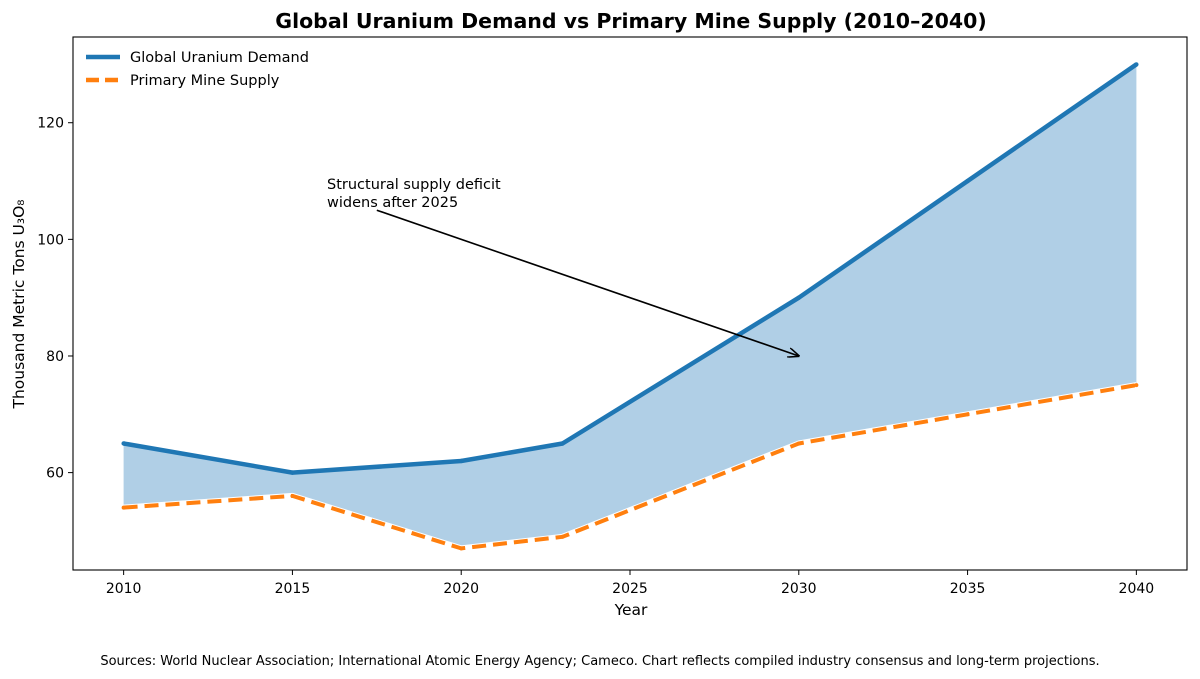 The width and height of the screenshot is (1200, 679). Describe the element at coordinates (50, 124) in the screenshot. I see `y-tick-label-120: 120` at that location.